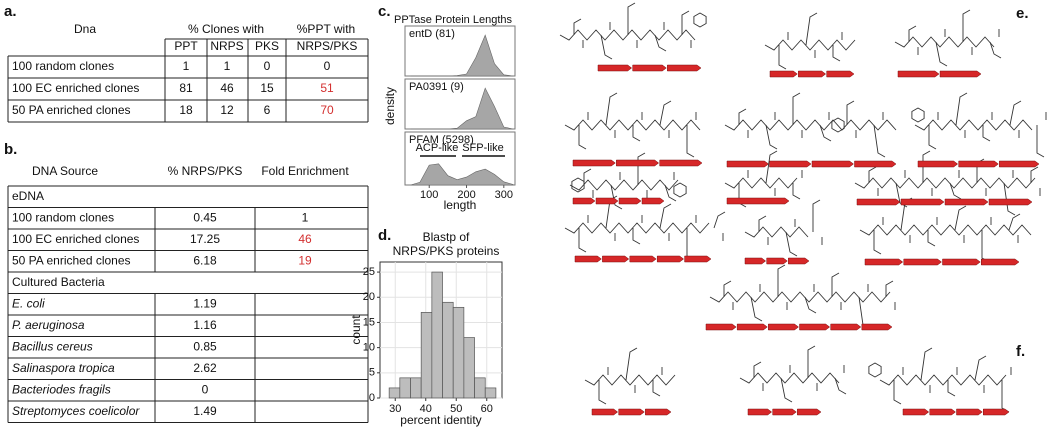 This screenshot has height=428, width=1050. Describe the element at coordinates (426, 409) in the screenshot. I see `x-tick-label: 40` at that location.